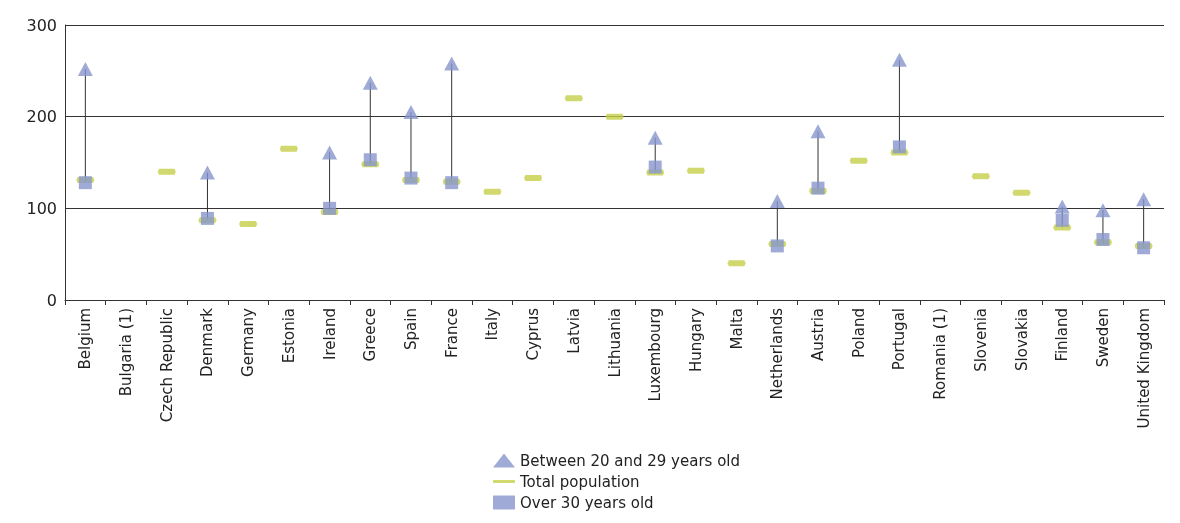 This screenshot has height=523, width=1180. Describe the element at coordinates (573, 331) in the screenshot. I see `x-tick-label: Latvia` at that location.